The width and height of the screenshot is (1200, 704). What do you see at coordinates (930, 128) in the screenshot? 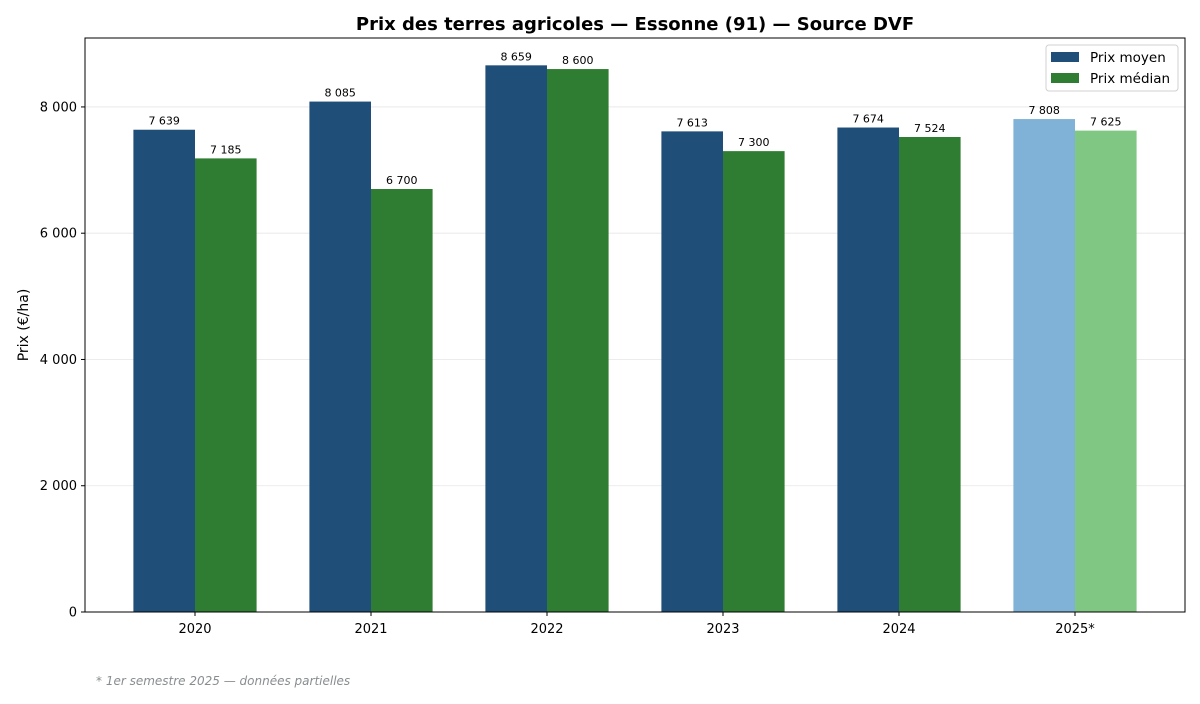
I see `data-label: 7 524` at bounding box center [930, 128].